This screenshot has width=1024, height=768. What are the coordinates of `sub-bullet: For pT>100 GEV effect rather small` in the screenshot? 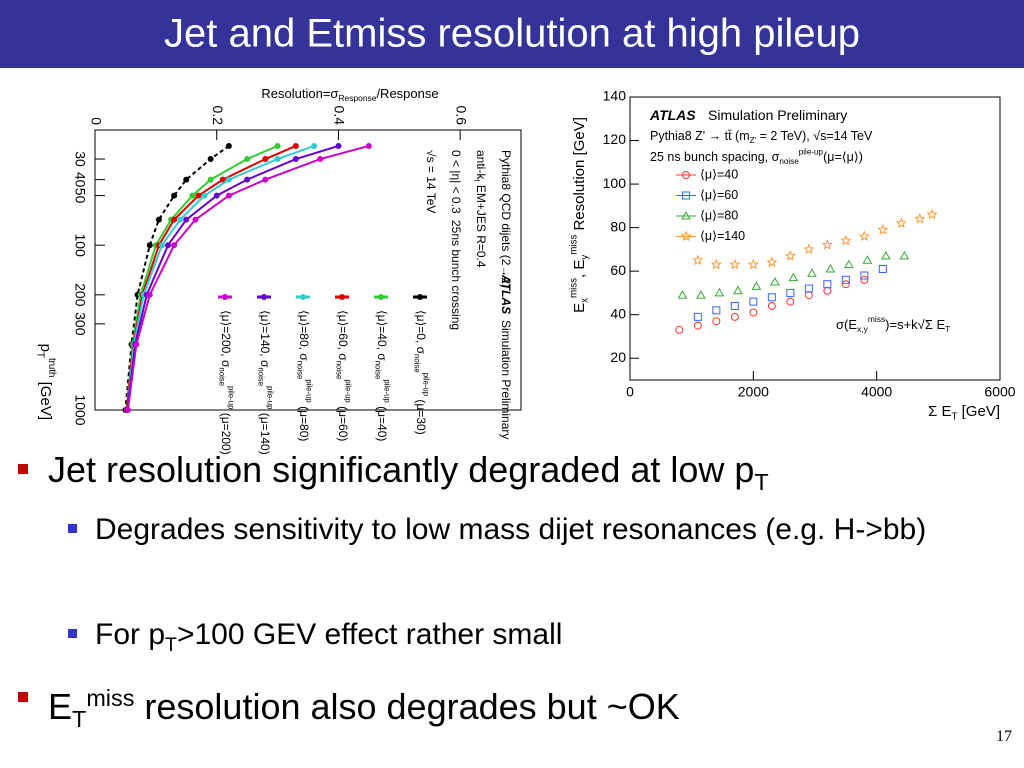 It's located at (526, 640).